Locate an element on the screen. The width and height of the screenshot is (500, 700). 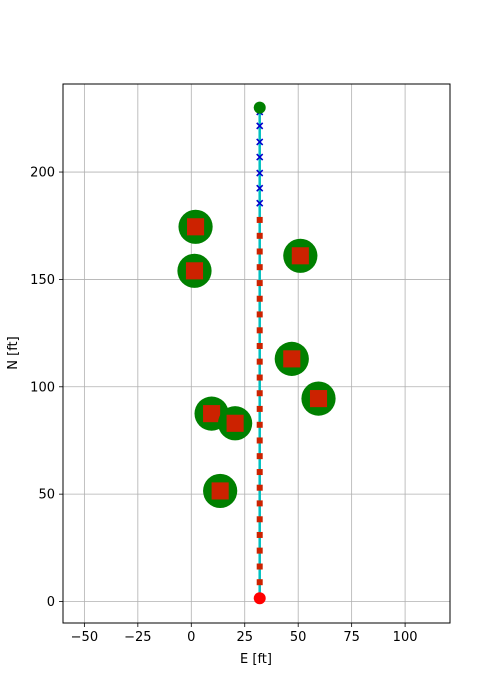
y-tick-label: 200 is located at coordinates (42, 173).